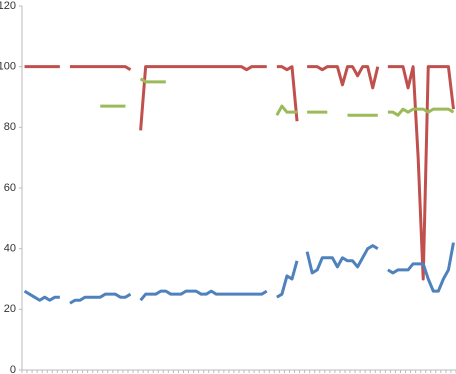 The height and width of the screenshot is (374, 456). What do you see at coordinates (10, 188) in the screenshot?
I see `y-tick-label: 60` at bounding box center [10, 188].